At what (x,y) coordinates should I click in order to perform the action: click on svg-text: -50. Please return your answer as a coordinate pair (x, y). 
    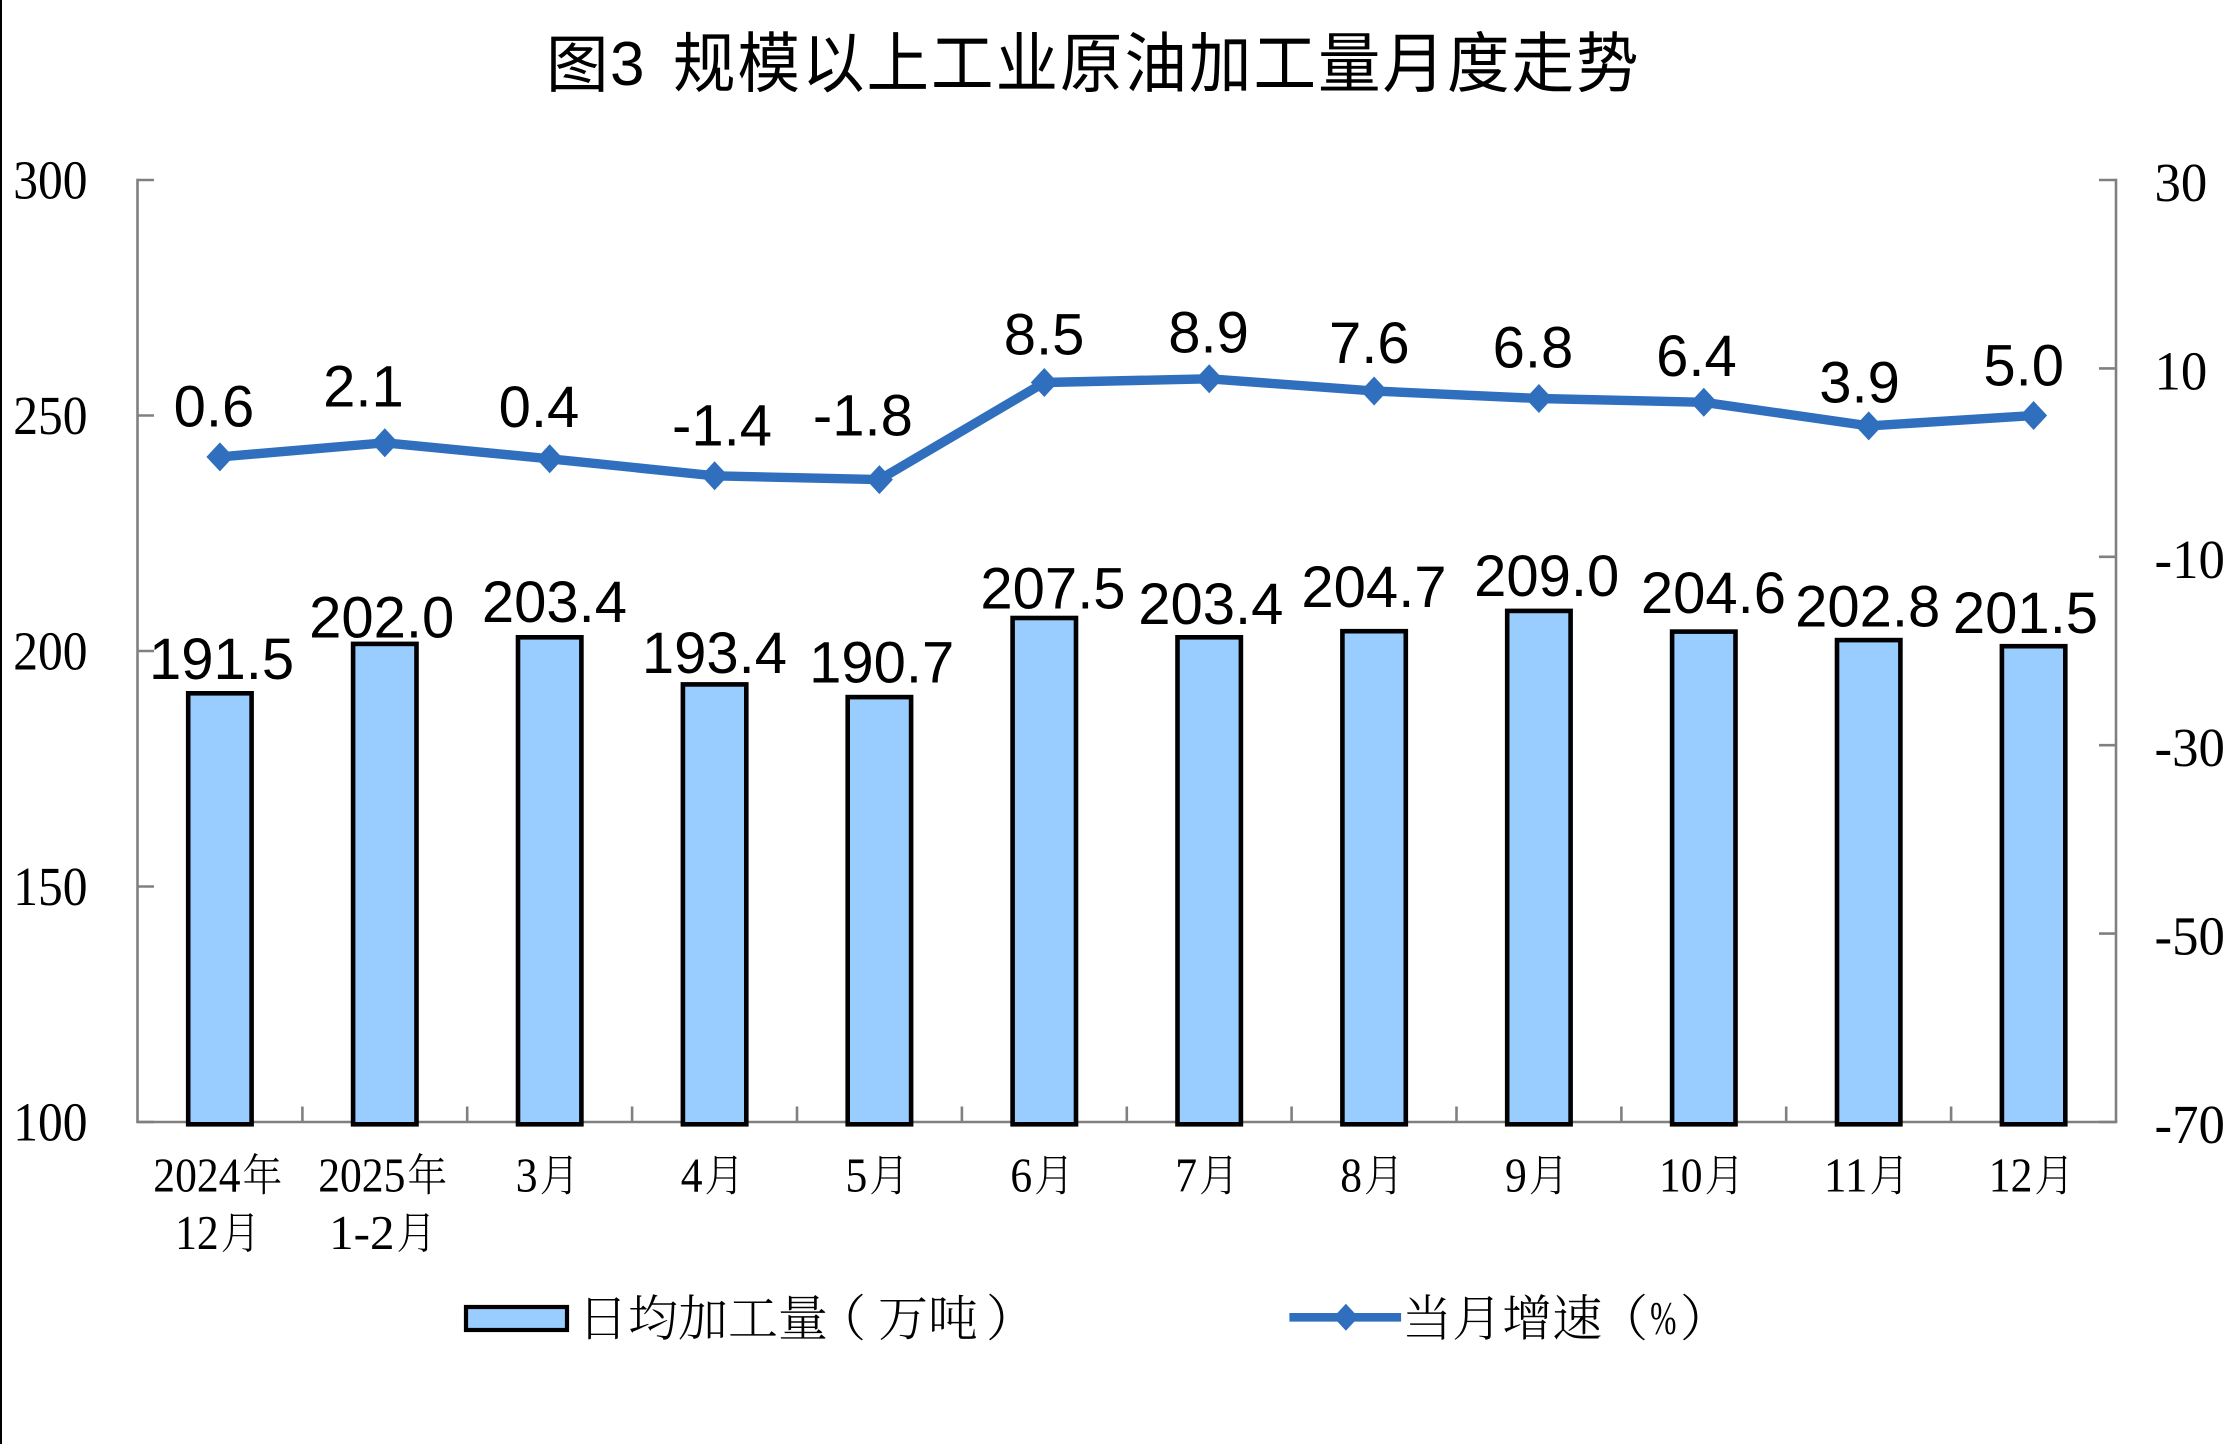
    Looking at the image, I should click on (2190, 936).